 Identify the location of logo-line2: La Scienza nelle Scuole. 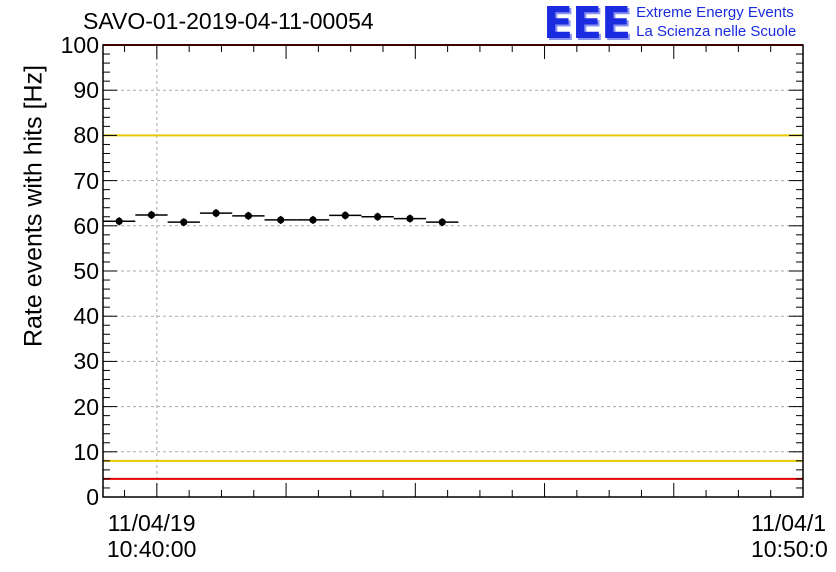
(716, 31).